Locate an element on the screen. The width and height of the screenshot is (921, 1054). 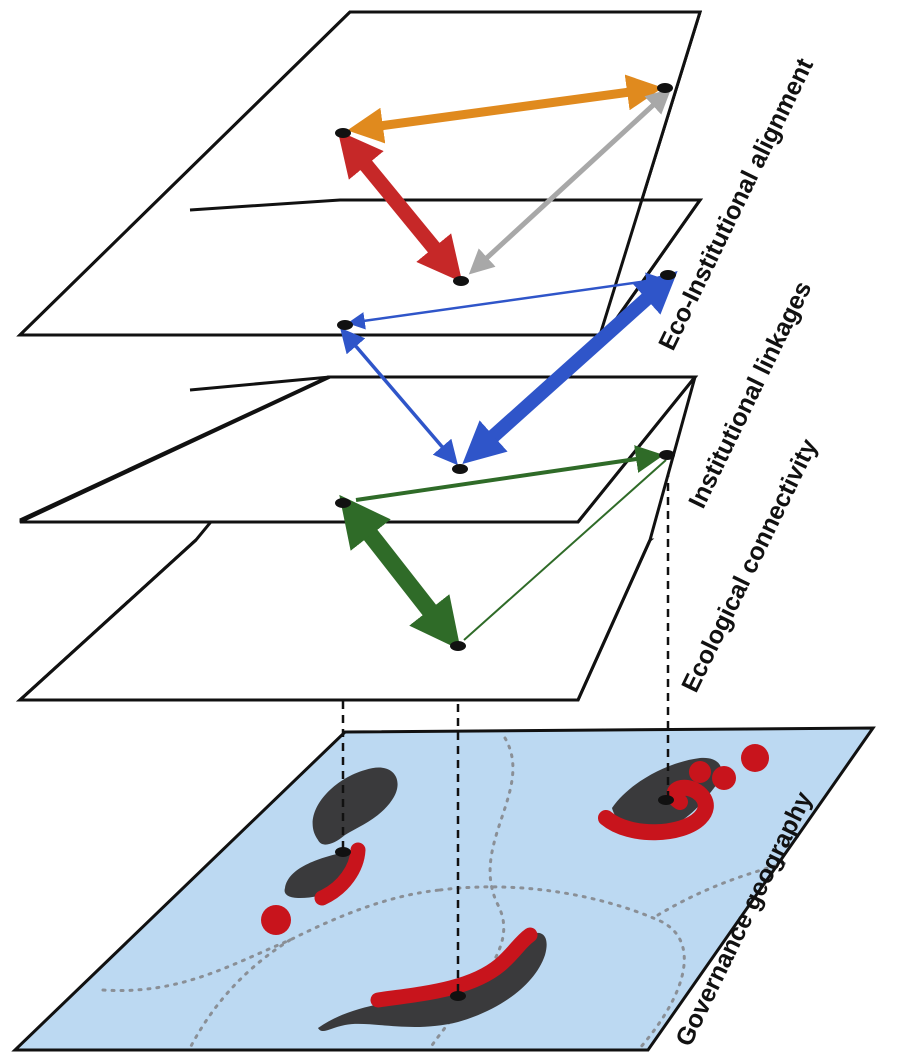
ecological-arrow-left is located at coordinates (400, 572).